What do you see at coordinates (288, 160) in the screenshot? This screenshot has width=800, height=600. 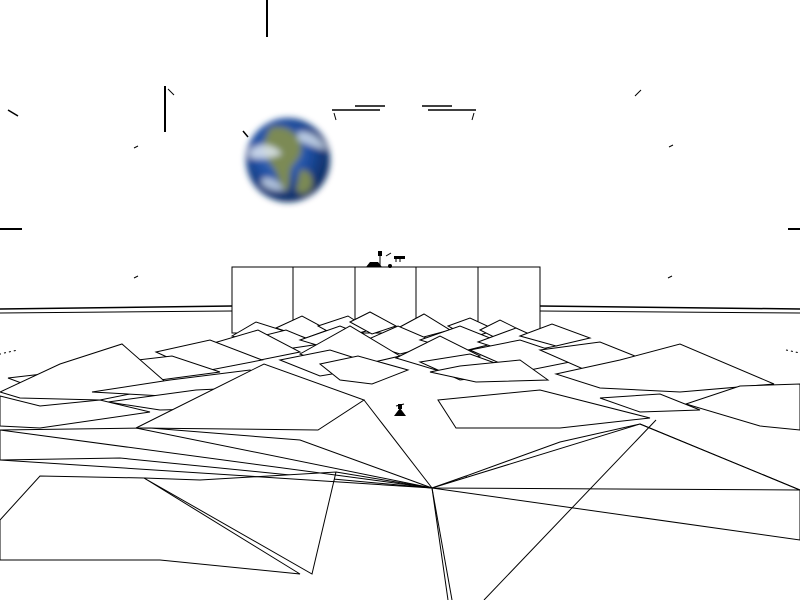 I see `earth-globe-icon` at bounding box center [288, 160].